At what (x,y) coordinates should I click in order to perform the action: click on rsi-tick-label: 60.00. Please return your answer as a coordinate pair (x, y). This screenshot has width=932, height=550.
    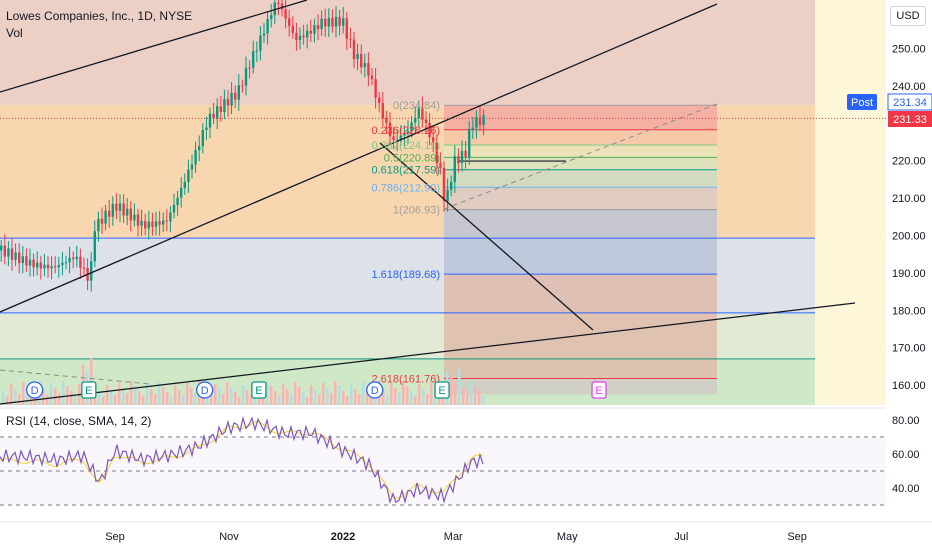
    Looking at the image, I should click on (906, 455).